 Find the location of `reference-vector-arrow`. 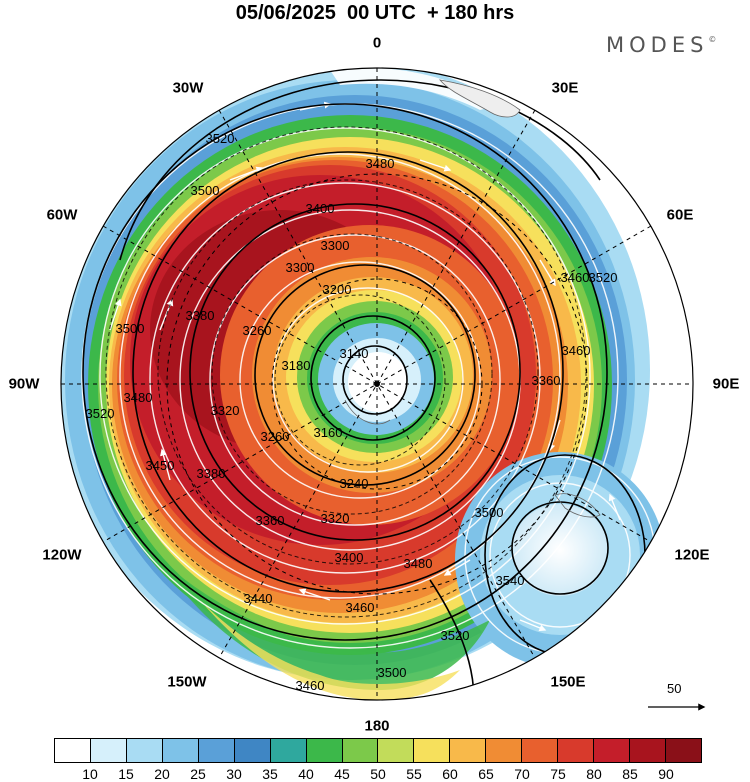

reference-vector-arrow is located at coordinates (677, 707).